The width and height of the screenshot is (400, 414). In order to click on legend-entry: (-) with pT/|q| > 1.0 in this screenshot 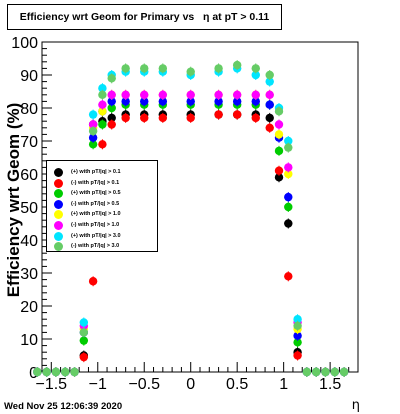, I will do `click(102, 225)`.